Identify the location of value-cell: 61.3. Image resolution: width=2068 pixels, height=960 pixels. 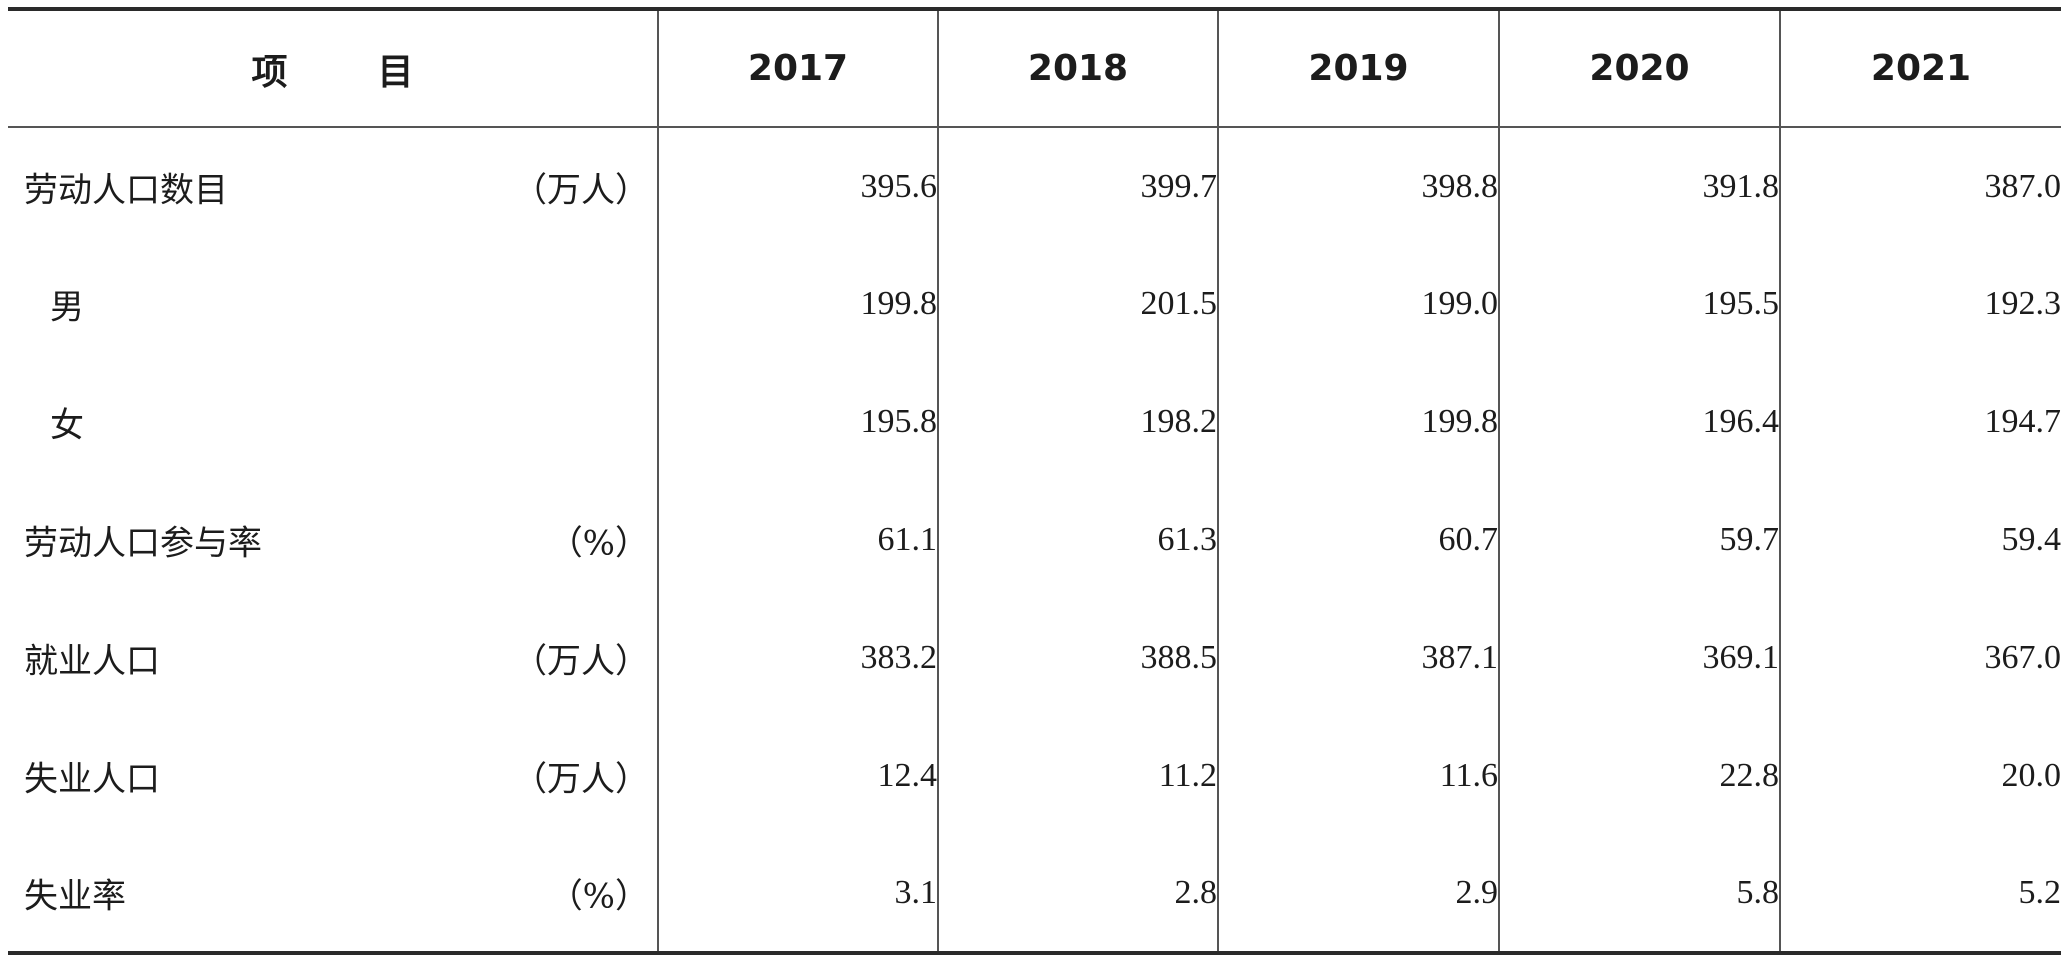
(1077, 540).